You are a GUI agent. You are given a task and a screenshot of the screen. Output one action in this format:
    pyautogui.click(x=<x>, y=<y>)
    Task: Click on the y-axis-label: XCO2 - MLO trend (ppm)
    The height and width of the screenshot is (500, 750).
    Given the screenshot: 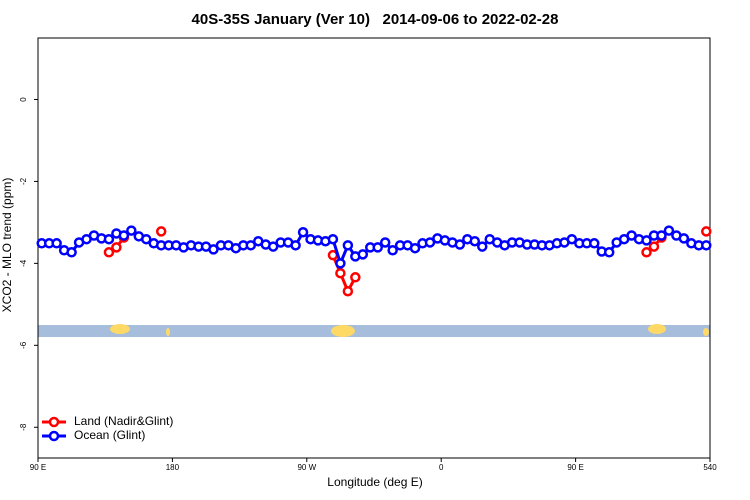 What is the action you would take?
    pyautogui.click(x=7, y=245)
    